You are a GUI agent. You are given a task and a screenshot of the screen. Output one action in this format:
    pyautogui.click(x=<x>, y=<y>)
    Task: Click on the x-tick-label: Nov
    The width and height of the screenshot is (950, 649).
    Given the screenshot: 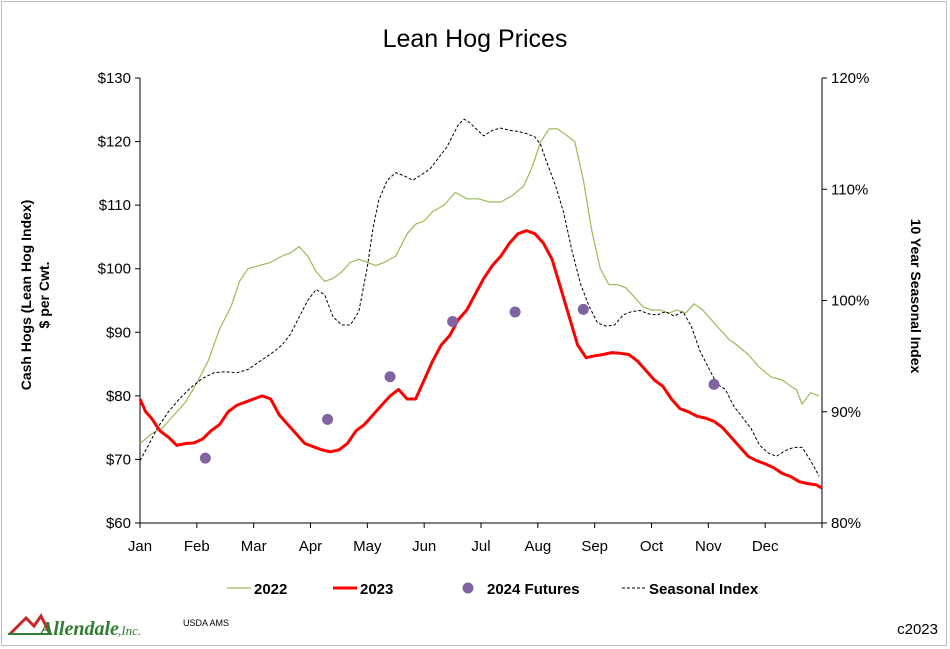 What is the action you would take?
    pyautogui.click(x=708, y=546)
    